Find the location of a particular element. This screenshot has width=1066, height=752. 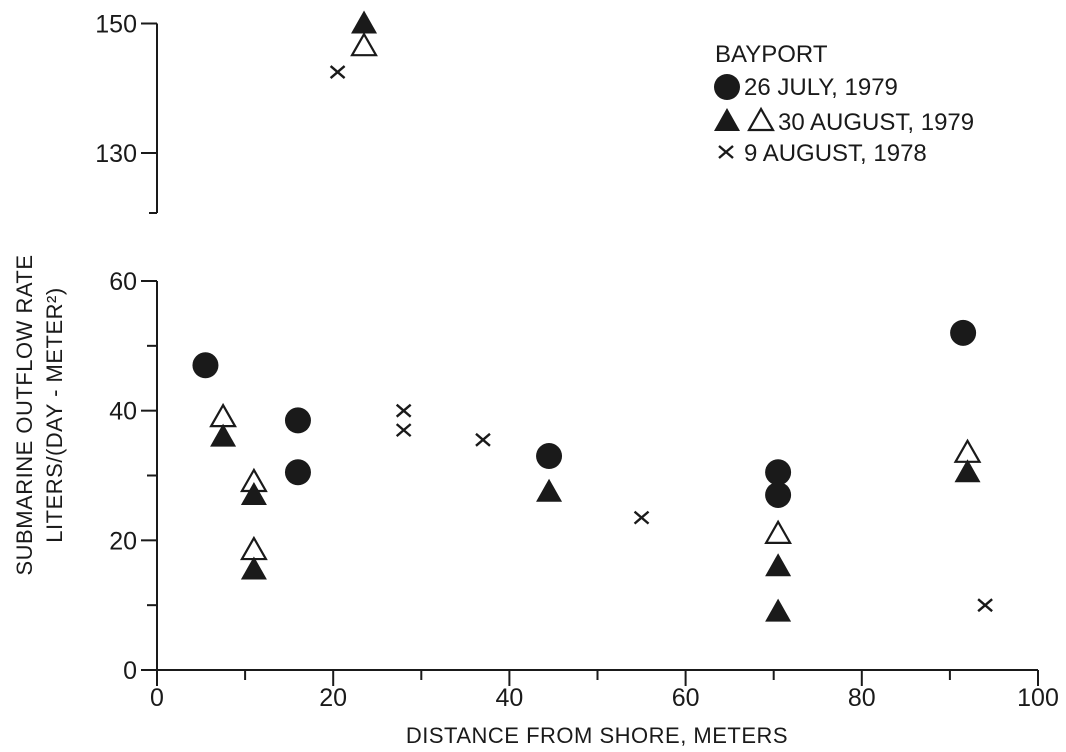

x-tick-label: 100 is located at coordinates (1038, 698).